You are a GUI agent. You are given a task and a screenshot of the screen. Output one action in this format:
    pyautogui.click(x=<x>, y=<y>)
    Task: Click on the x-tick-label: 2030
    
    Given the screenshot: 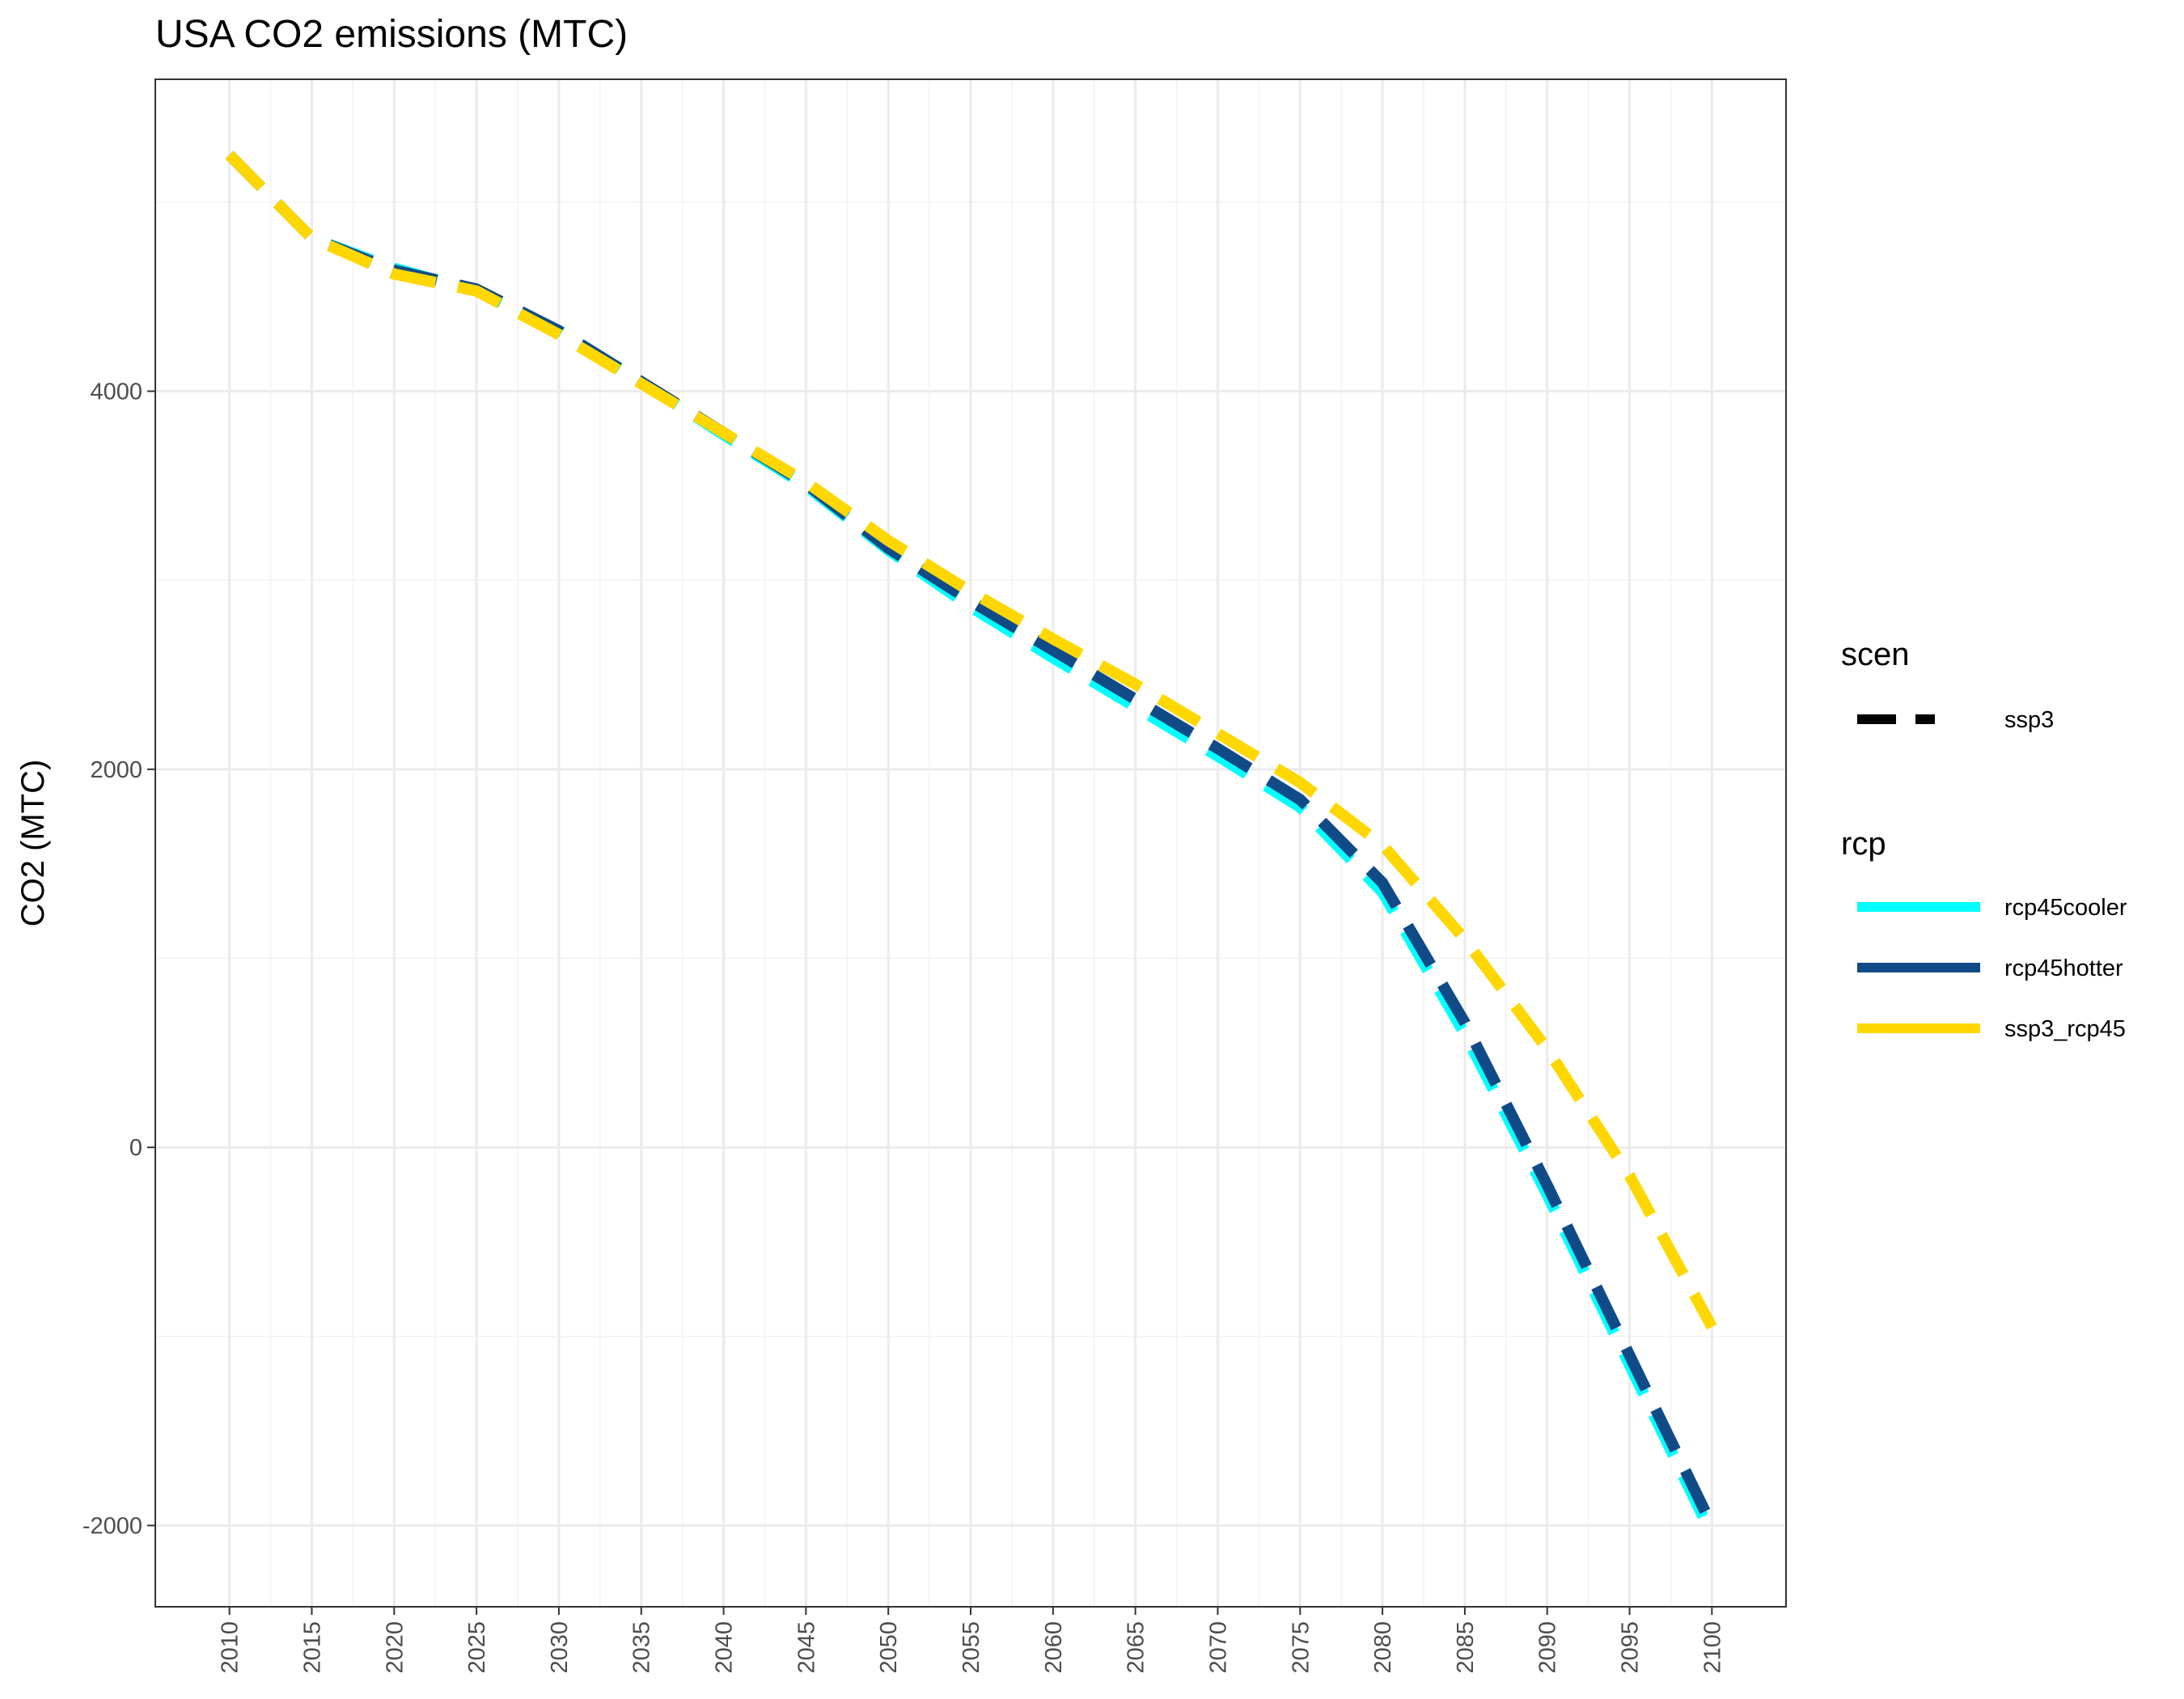 What is the action you would take?
    pyautogui.click(x=560, y=1647)
    